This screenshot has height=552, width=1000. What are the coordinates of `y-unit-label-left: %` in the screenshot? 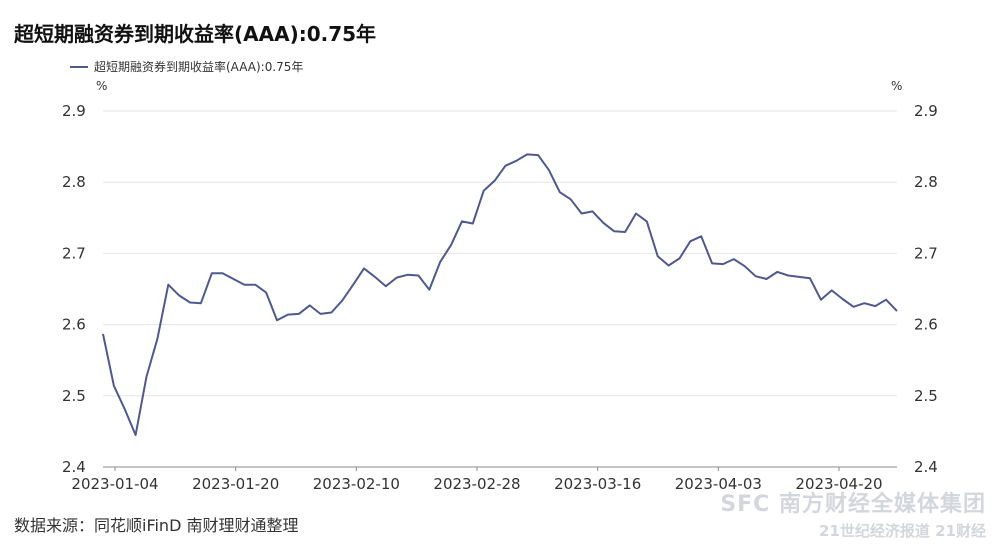 It's located at (101, 86).